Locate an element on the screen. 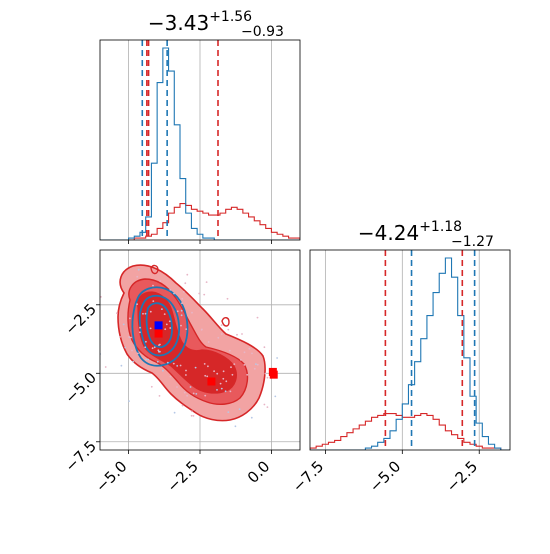  hist1-blue-histogram is located at coordinates (200, 143).